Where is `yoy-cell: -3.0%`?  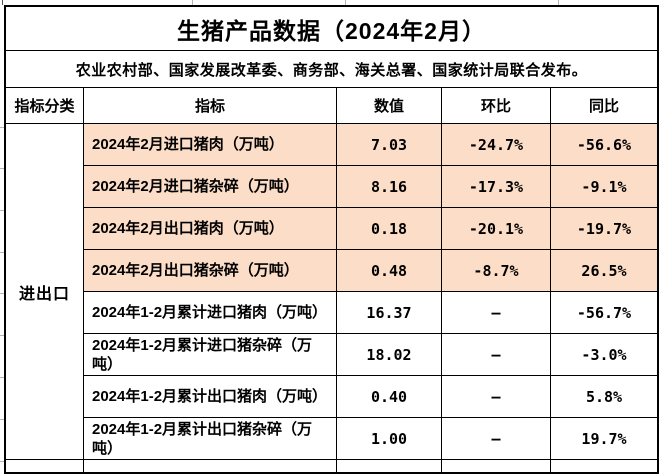
yoy-cell: -3.0% is located at coordinates (604, 354).